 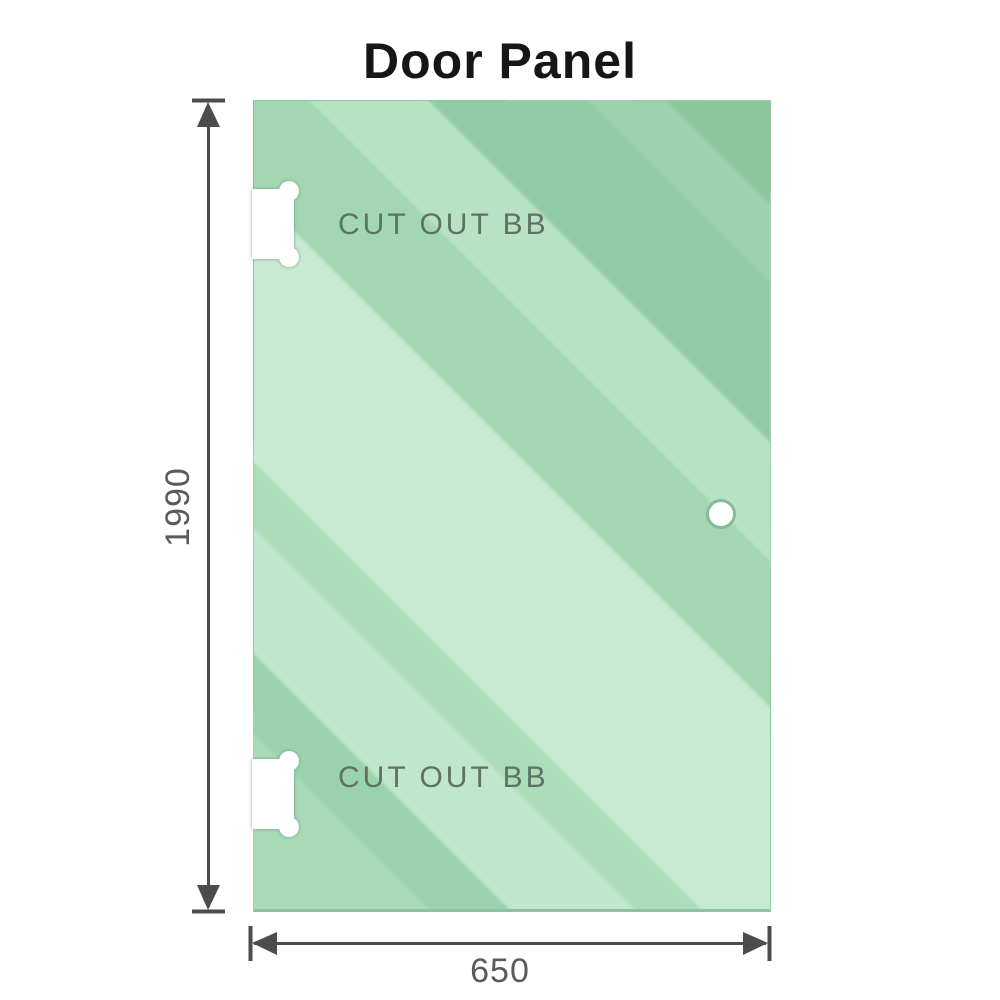 What do you see at coordinates (443, 224) in the screenshot?
I see `cutout-top-label: CUT OUT BB` at bounding box center [443, 224].